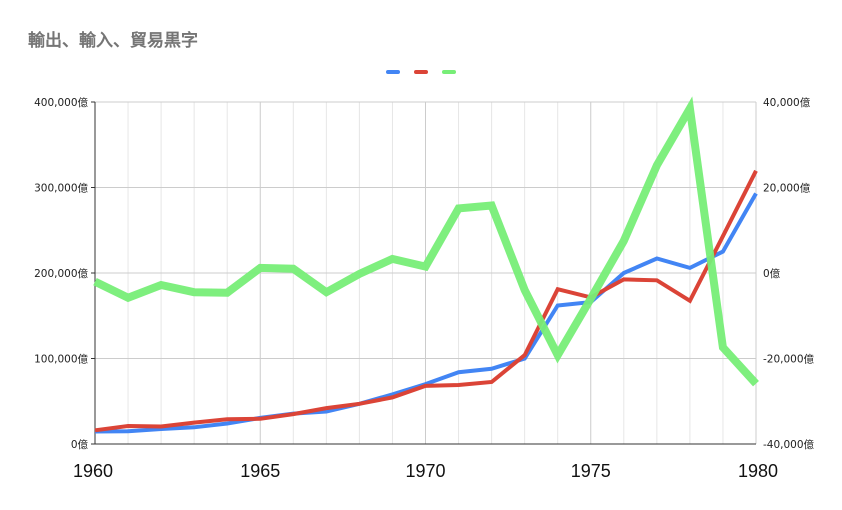 This screenshot has width=842, height=510. What do you see at coordinates (260, 471) in the screenshot?
I see `x-tick-label: 1965` at bounding box center [260, 471].